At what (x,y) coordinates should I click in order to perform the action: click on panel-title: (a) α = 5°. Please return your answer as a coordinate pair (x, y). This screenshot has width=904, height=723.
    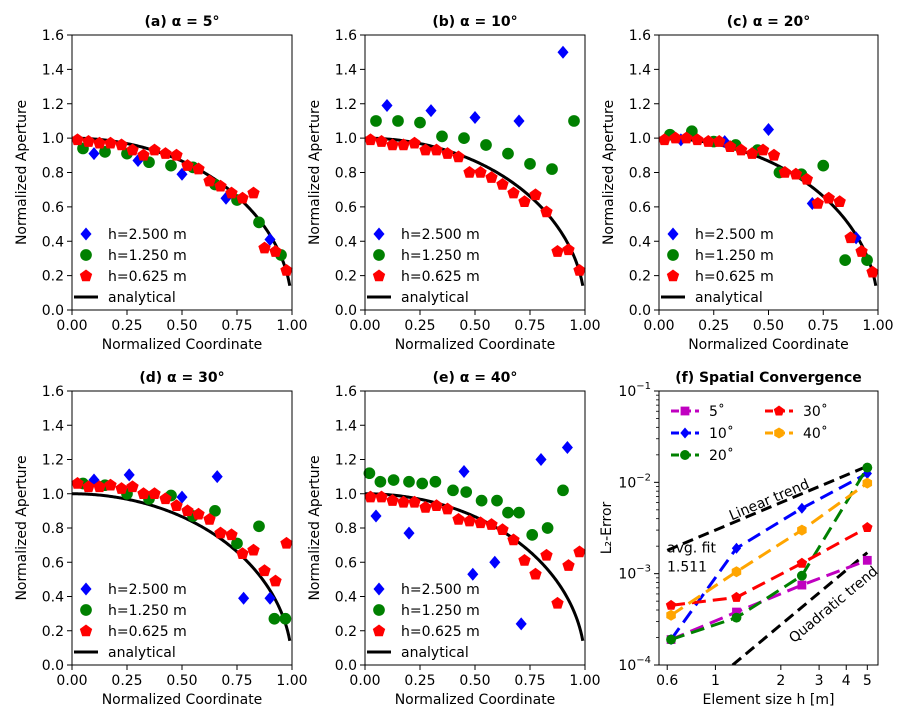
    Looking at the image, I should click on (182, 22).